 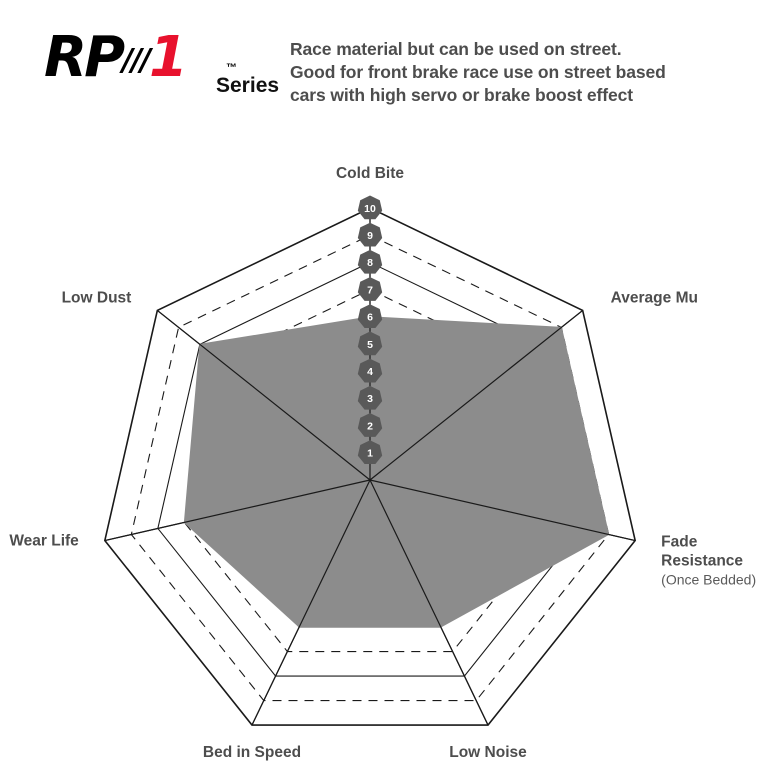 I want to click on svg-text: 3, so click(x=370, y=399).